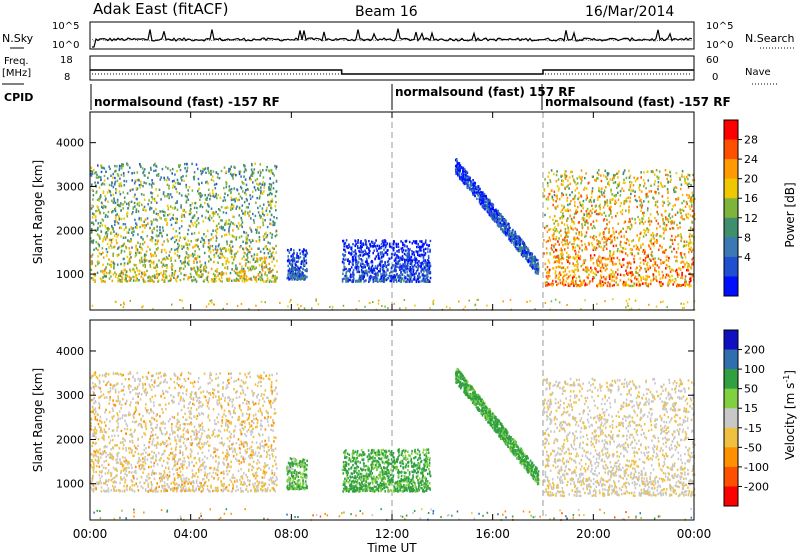  I want to click on noise-panel: N.Sky 10^5 10^0 10^5 10^0 N.Search, so click(398, 36).